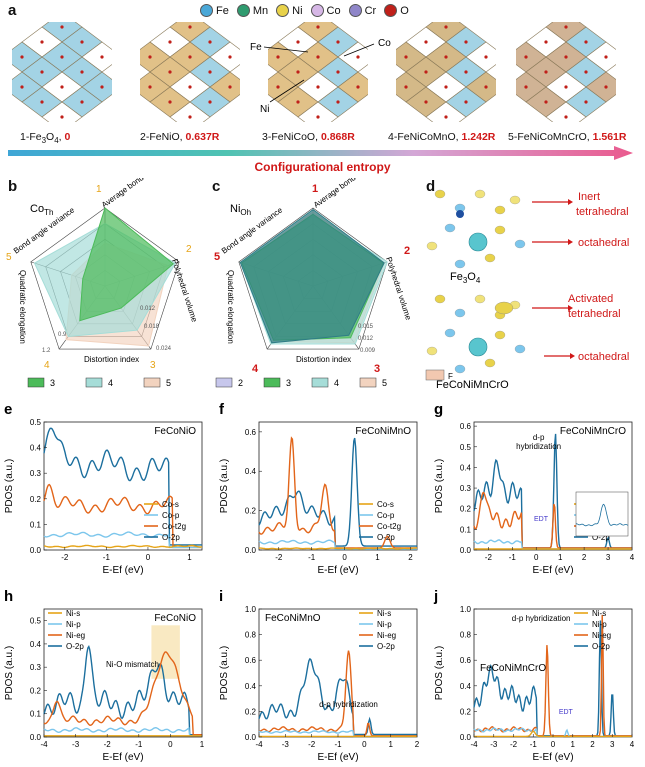 This screenshot has height=767, width=645. Describe the element at coordinates (504, 308) in the screenshot. I see `activated-lobe` at that location.